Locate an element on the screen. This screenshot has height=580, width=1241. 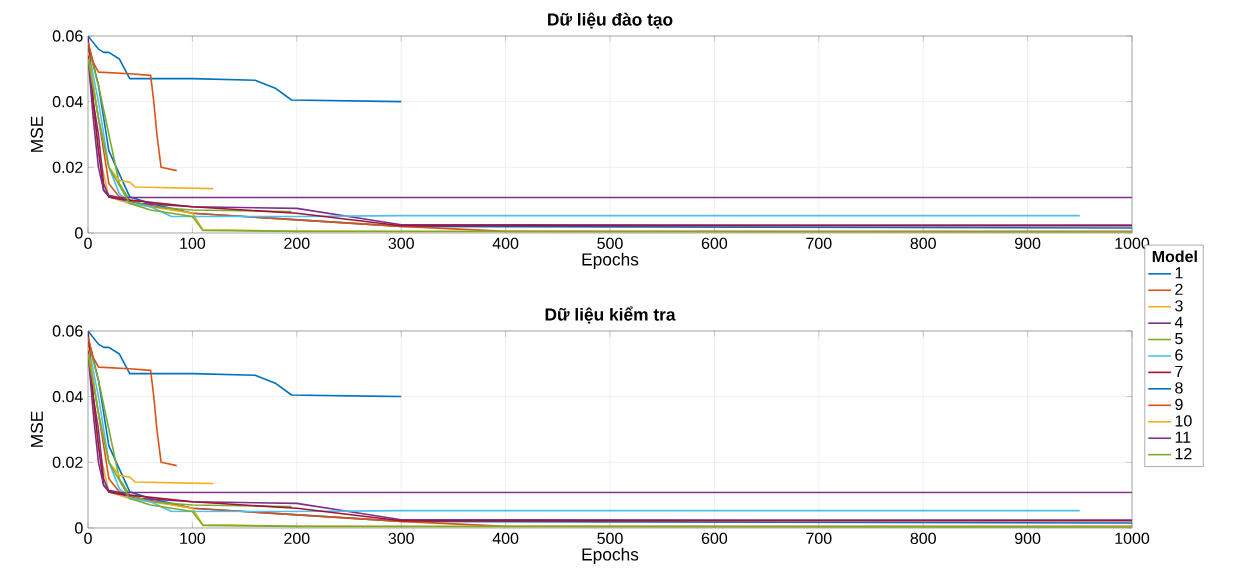
legend-title: Model is located at coordinates (1174, 256).